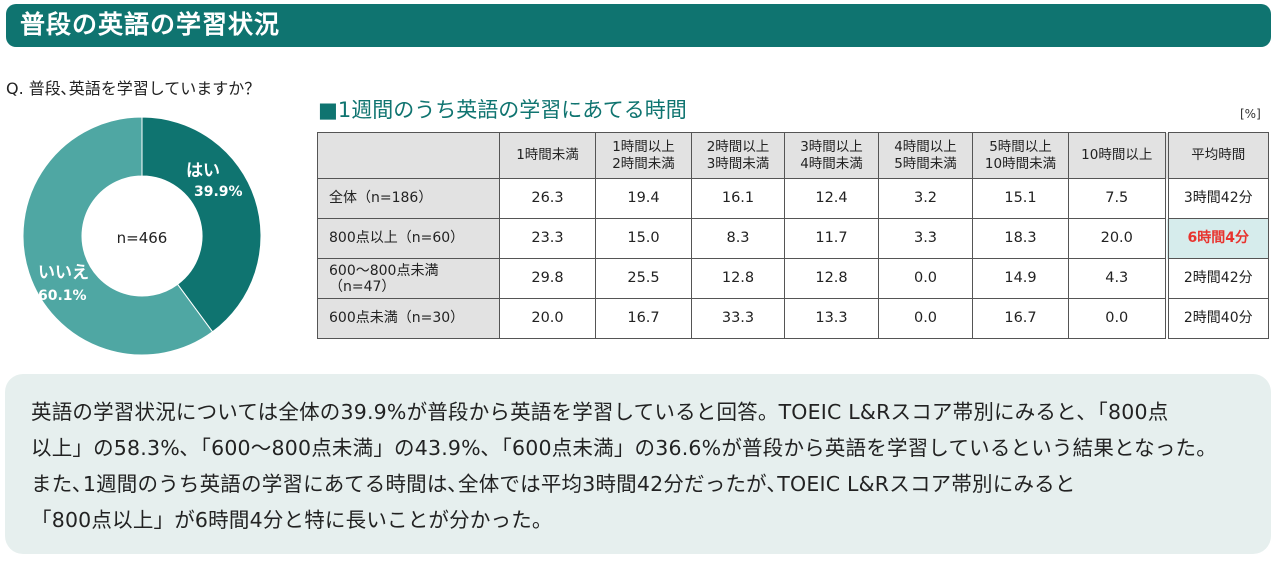 This screenshot has height=561, width=1277. What do you see at coordinates (738, 238) in the screenshot?
I see `table-cell: 8.3` at bounding box center [738, 238].